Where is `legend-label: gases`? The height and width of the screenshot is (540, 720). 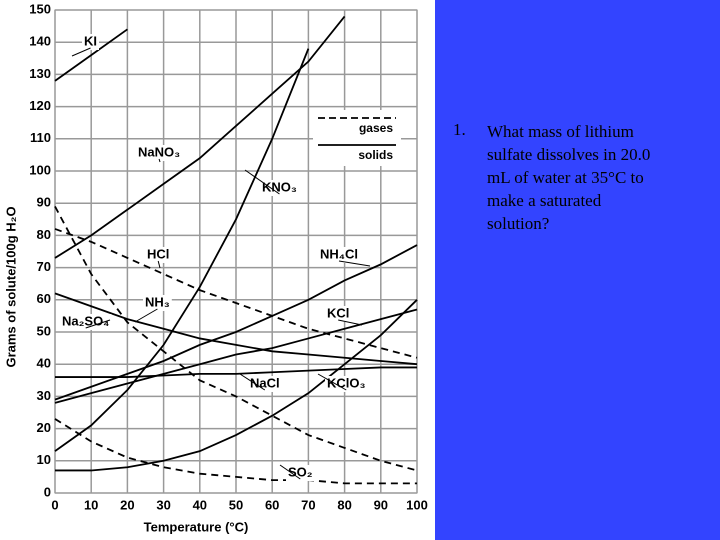 legend-label: gases is located at coordinates (376, 128).